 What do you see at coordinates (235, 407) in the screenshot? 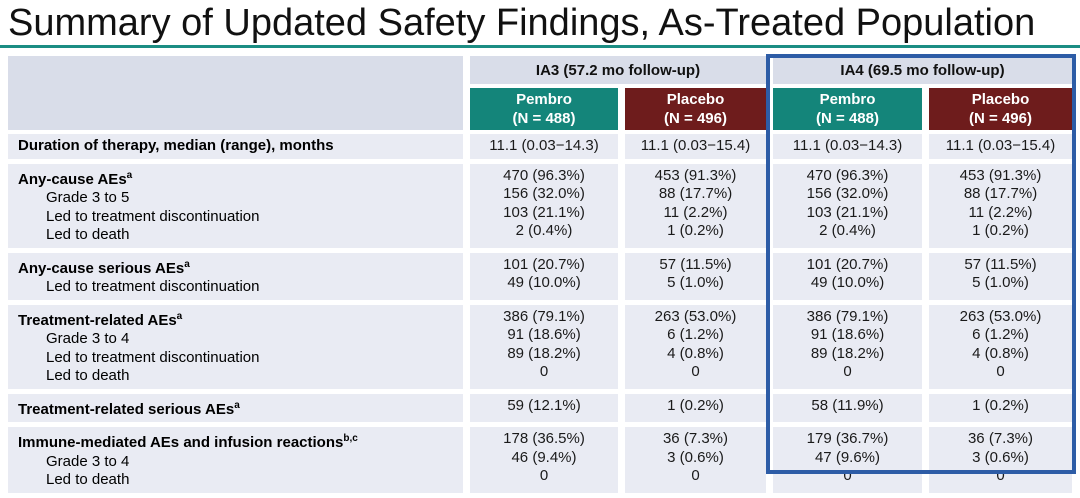
I see `row-labels-block: Treatment-related serious AEsa` at bounding box center [235, 407].